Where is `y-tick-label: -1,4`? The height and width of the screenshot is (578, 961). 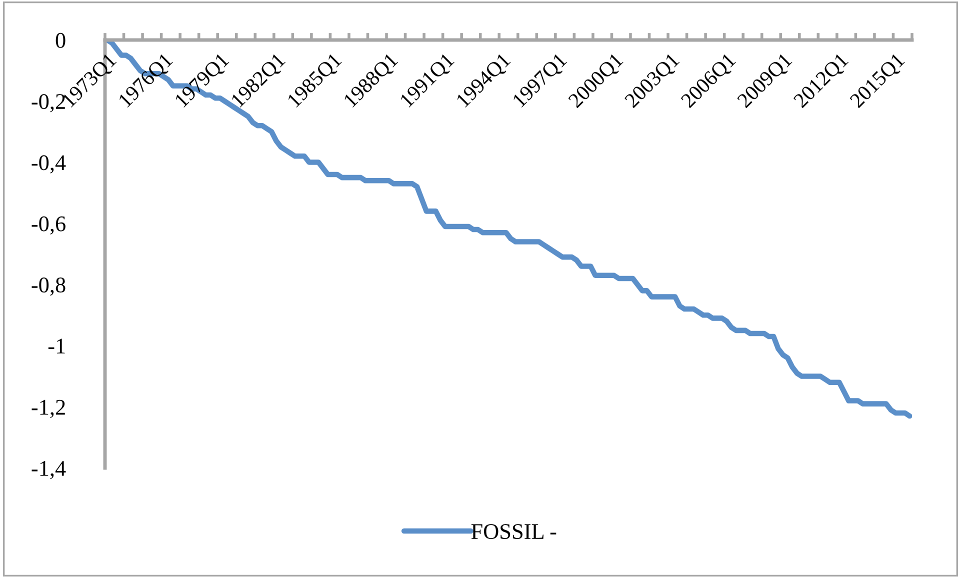
y-tick-label: -1,4 is located at coordinates (49, 470).